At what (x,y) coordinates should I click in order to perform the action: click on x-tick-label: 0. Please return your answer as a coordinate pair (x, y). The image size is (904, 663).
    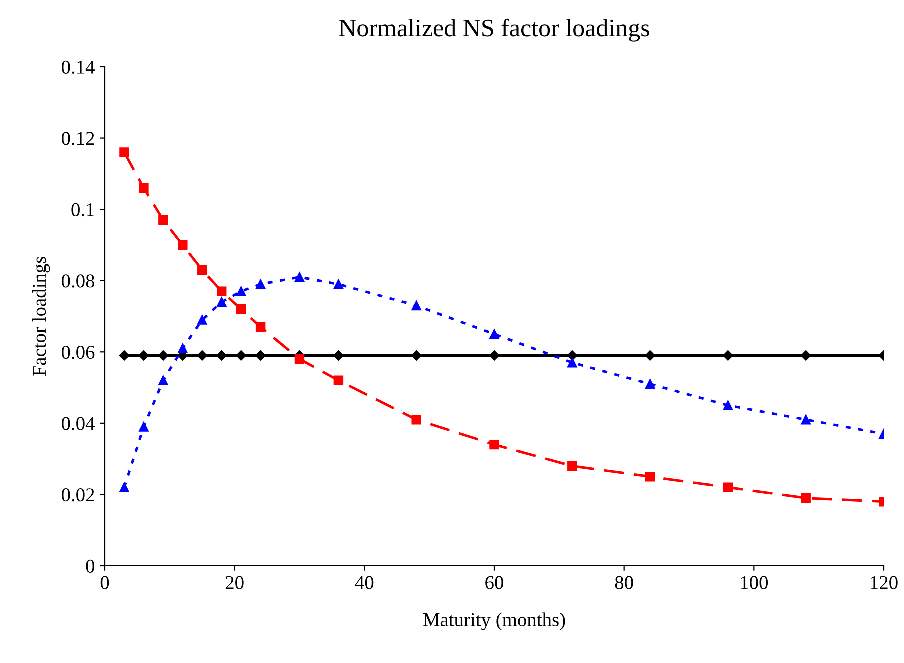
    Looking at the image, I should click on (105, 583).